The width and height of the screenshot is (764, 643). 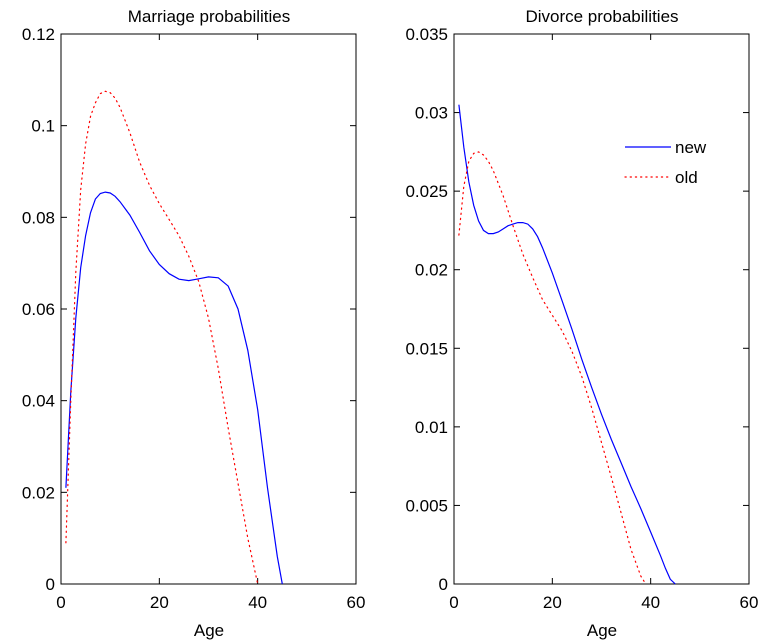 What do you see at coordinates (602, 630) in the screenshot?
I see `divorce-x-axis-label: Age` at bounding box center [602, 630].